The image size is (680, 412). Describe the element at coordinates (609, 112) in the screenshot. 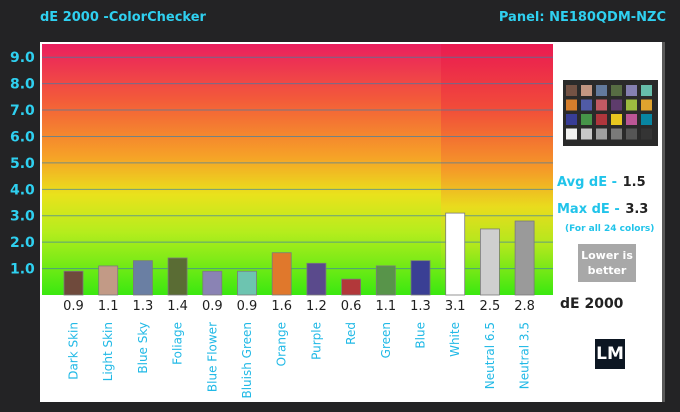

I see `colorchecker-swatches` at that location.